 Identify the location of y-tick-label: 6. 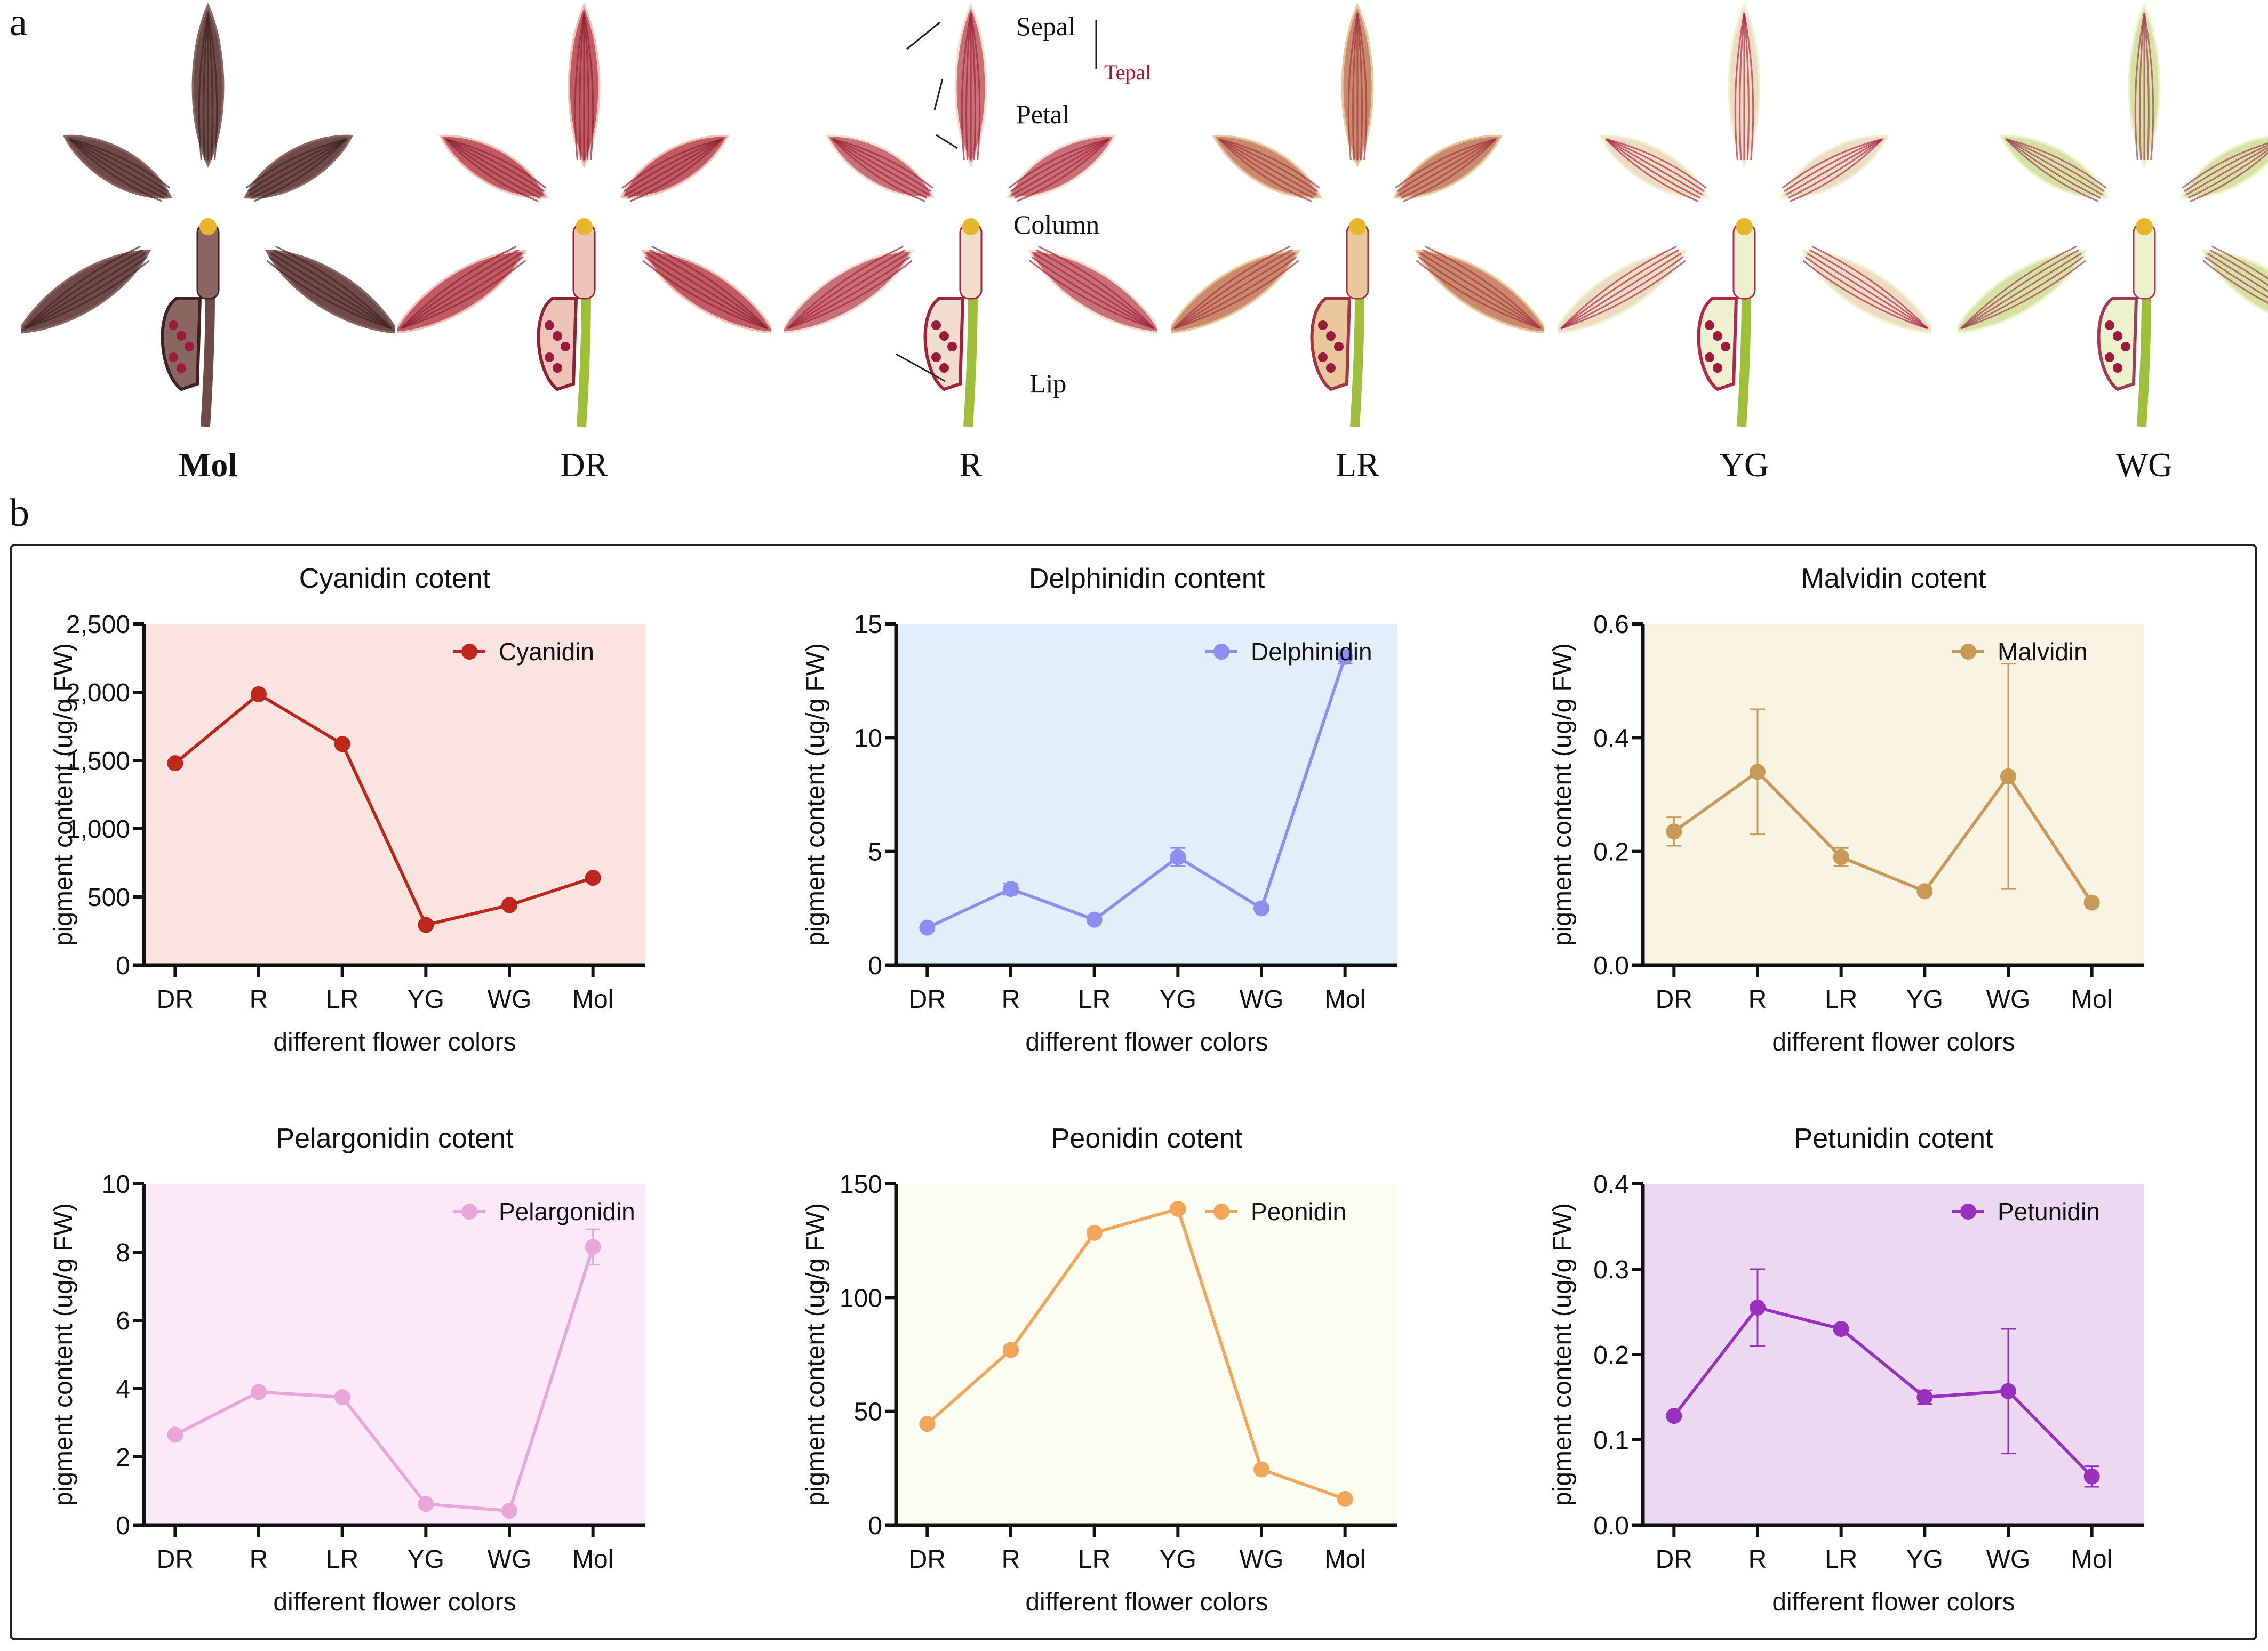
(123, 1321).